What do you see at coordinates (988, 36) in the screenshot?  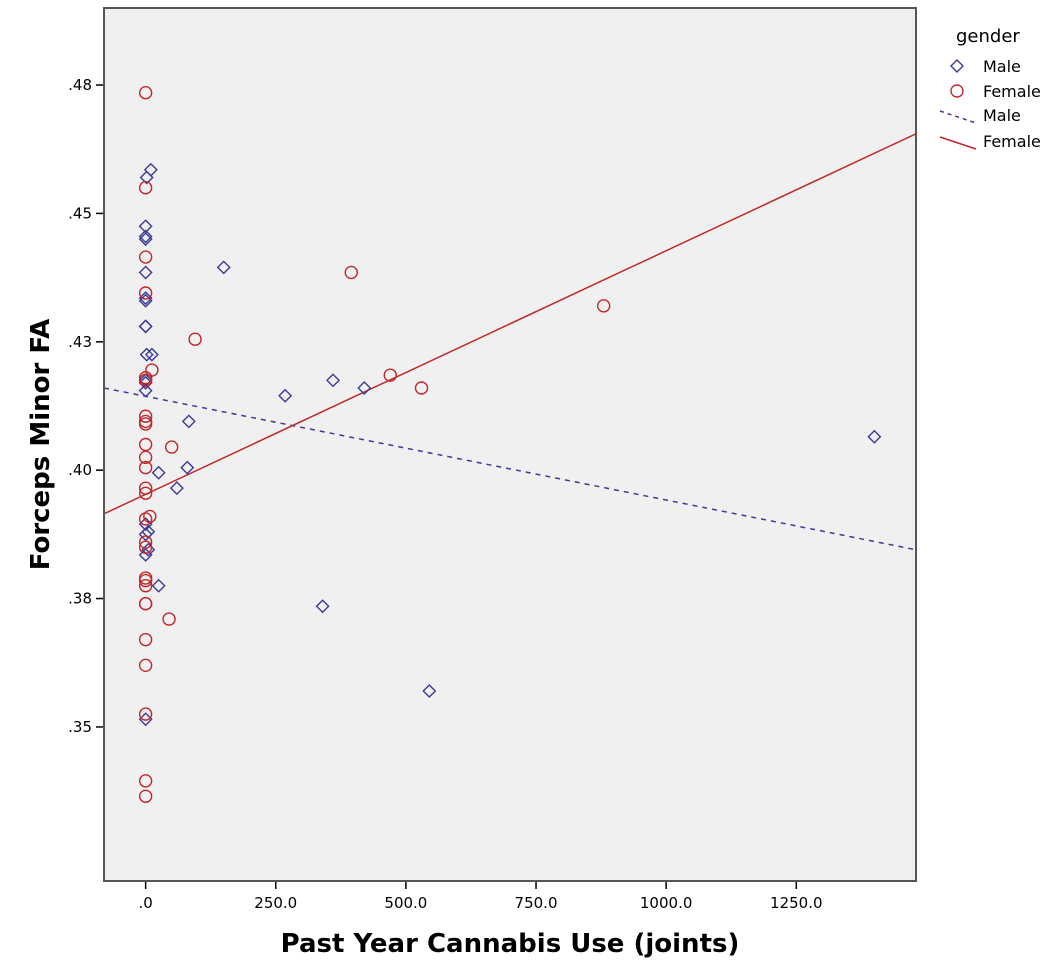 I see `legend-title: gender` at bounding box center [988, 36].